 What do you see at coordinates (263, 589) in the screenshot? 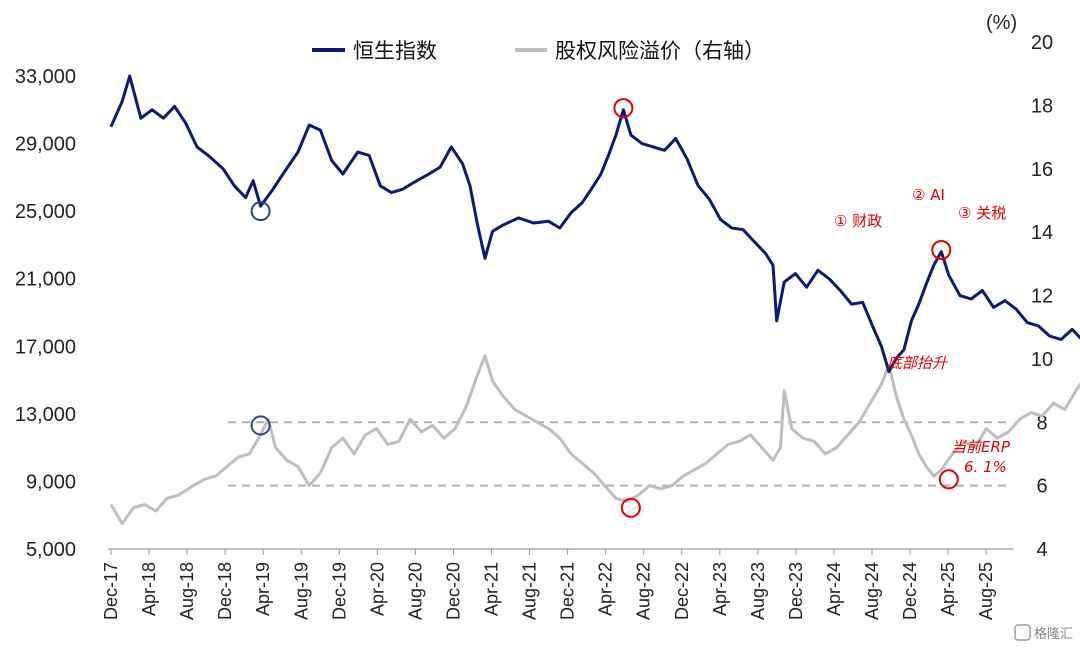
I see `x-tick-label: Apr-19` at bounding box center [263, 589].